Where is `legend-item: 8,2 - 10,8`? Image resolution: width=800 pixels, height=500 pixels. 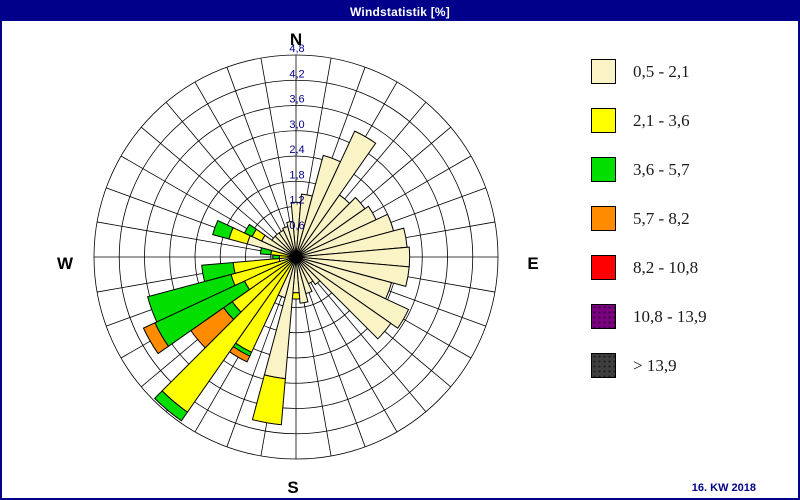 legend-item: 8,2 - 10,8 is located at coordinates (649, 267).